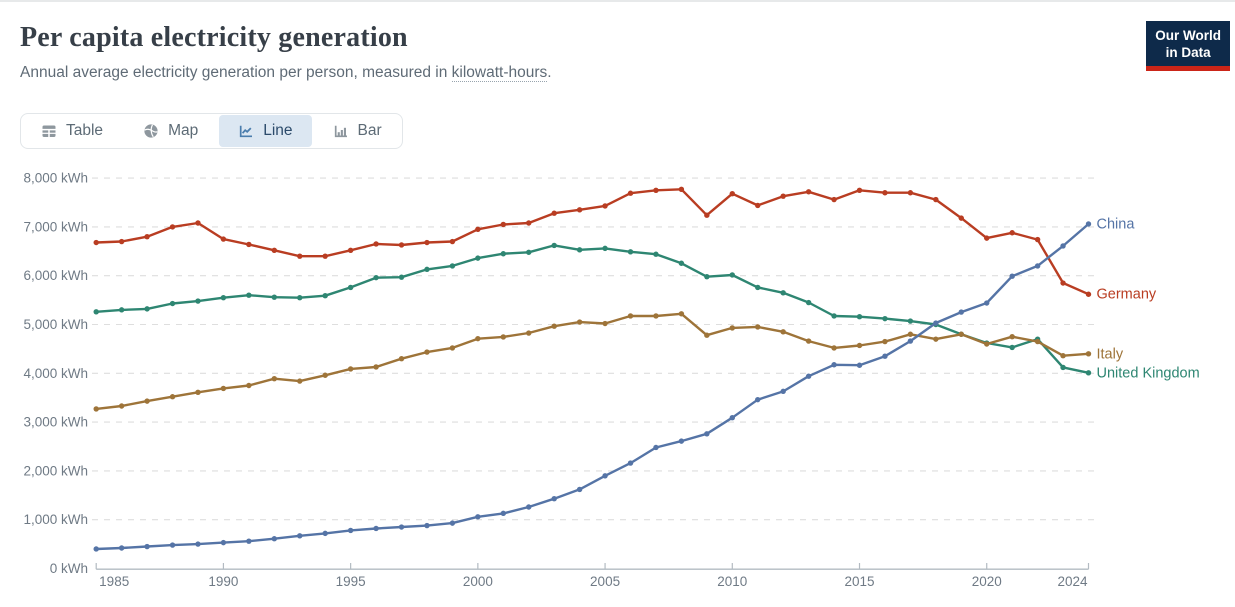 Image resolution: width=1235 pixels, height=607 pixels. I want to click on kilowatt-hours-link: kilowatt-hours, so click(499, 73).